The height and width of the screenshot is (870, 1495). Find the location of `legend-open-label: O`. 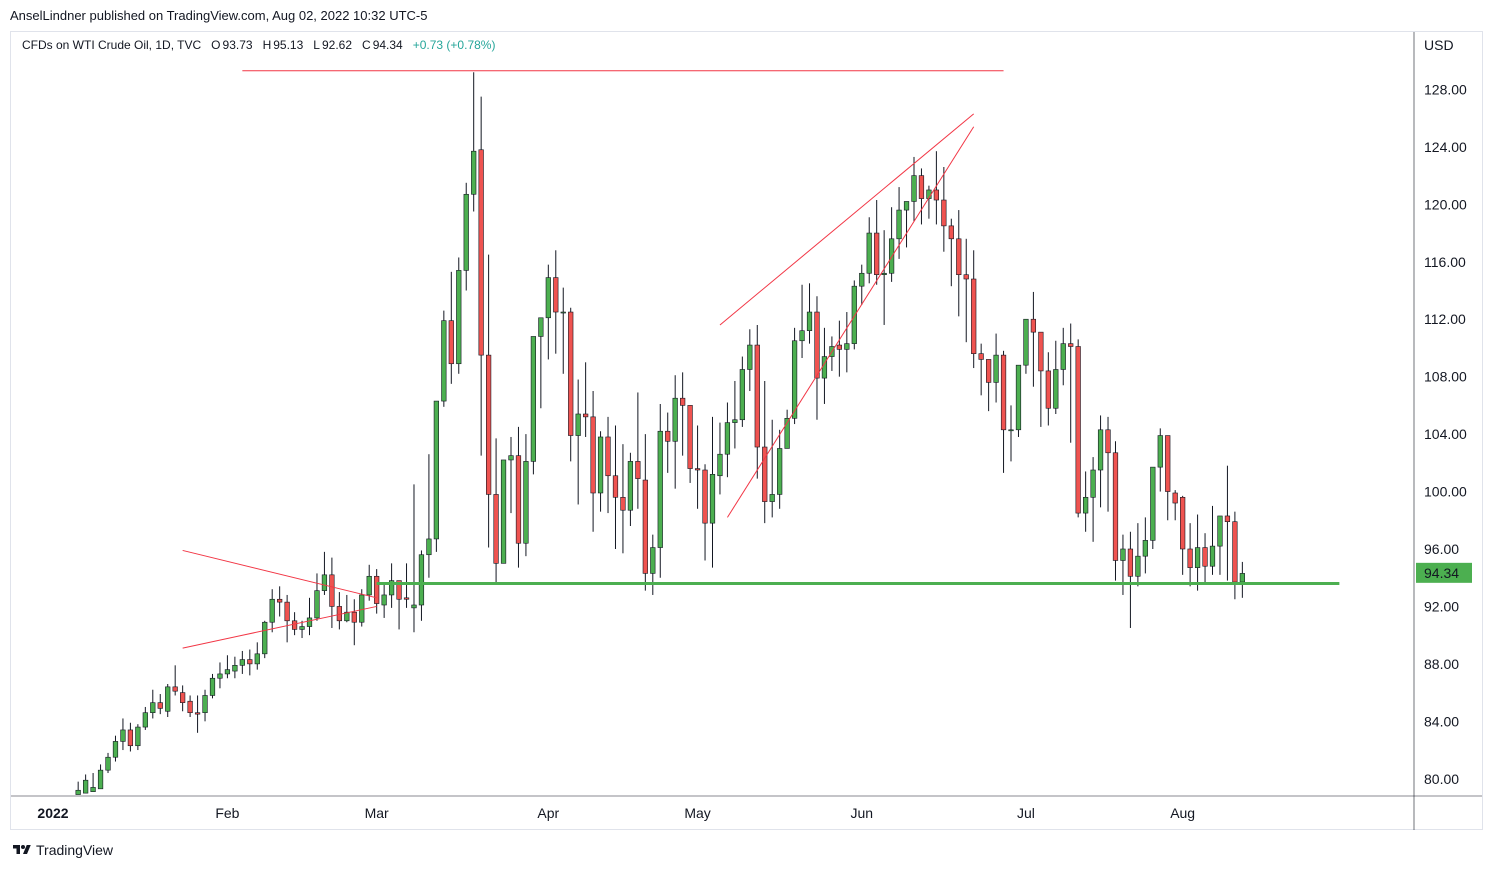

legend-open-label: O is located at coordinates (216, 45).